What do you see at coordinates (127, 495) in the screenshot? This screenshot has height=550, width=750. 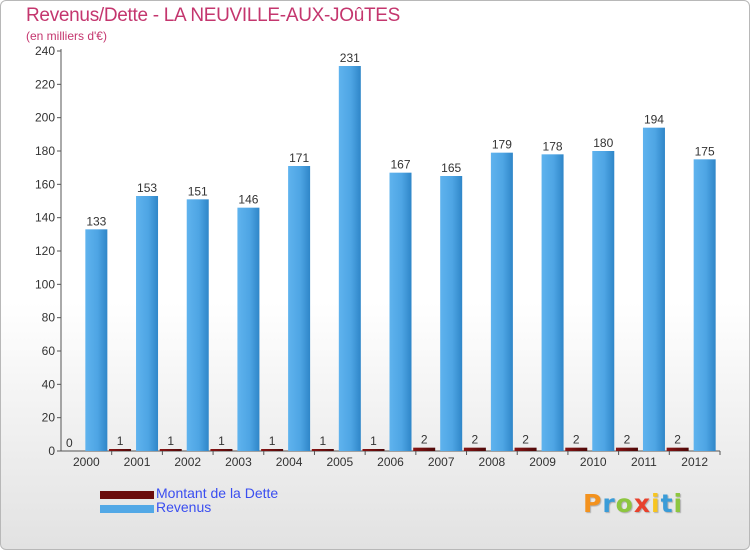 I see `legend-swatch-dette` at bounding box center [127, 495].